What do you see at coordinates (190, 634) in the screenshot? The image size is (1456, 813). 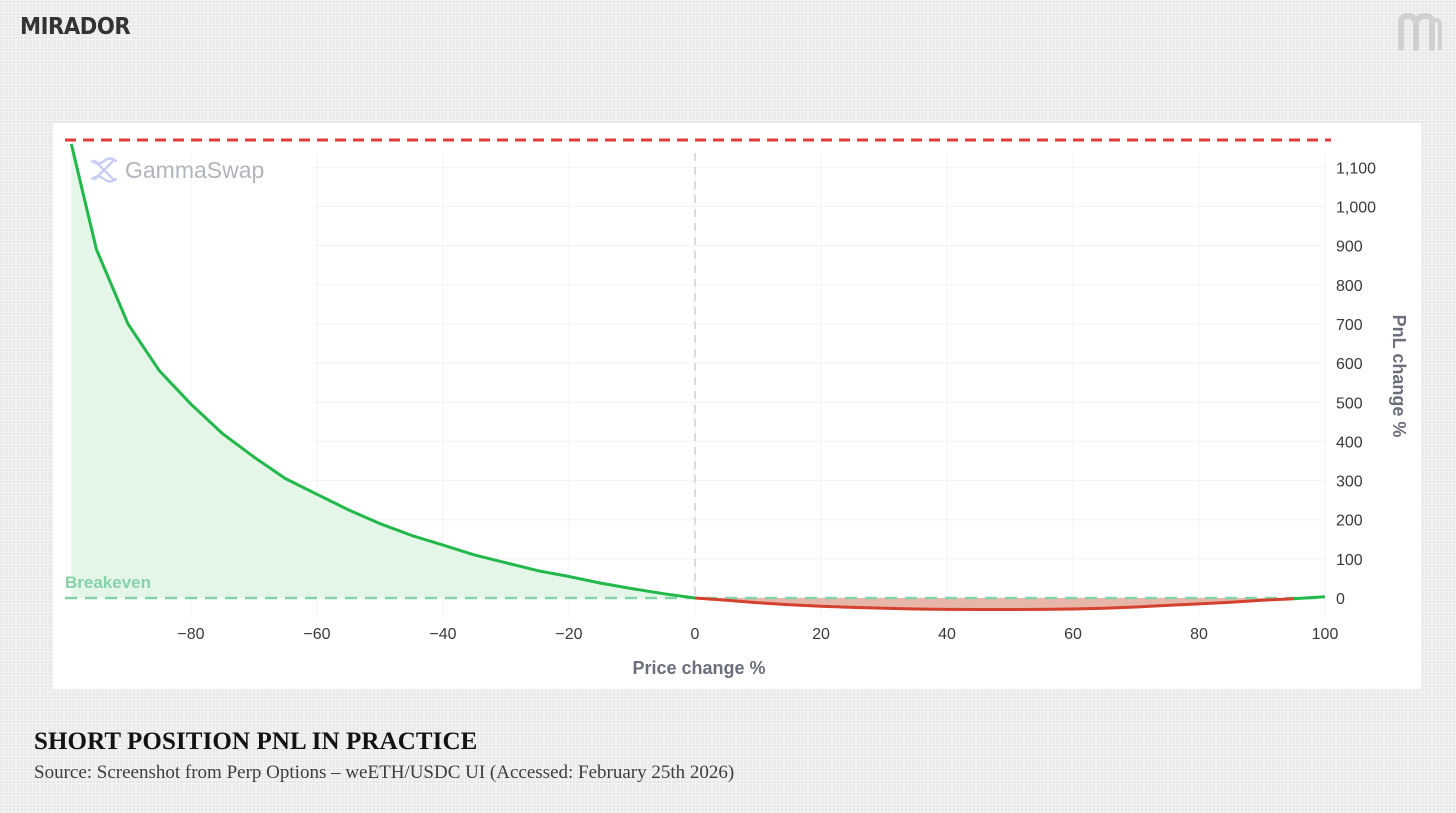 I see `x-tick-label: −80` at bounding box center [190, 634].